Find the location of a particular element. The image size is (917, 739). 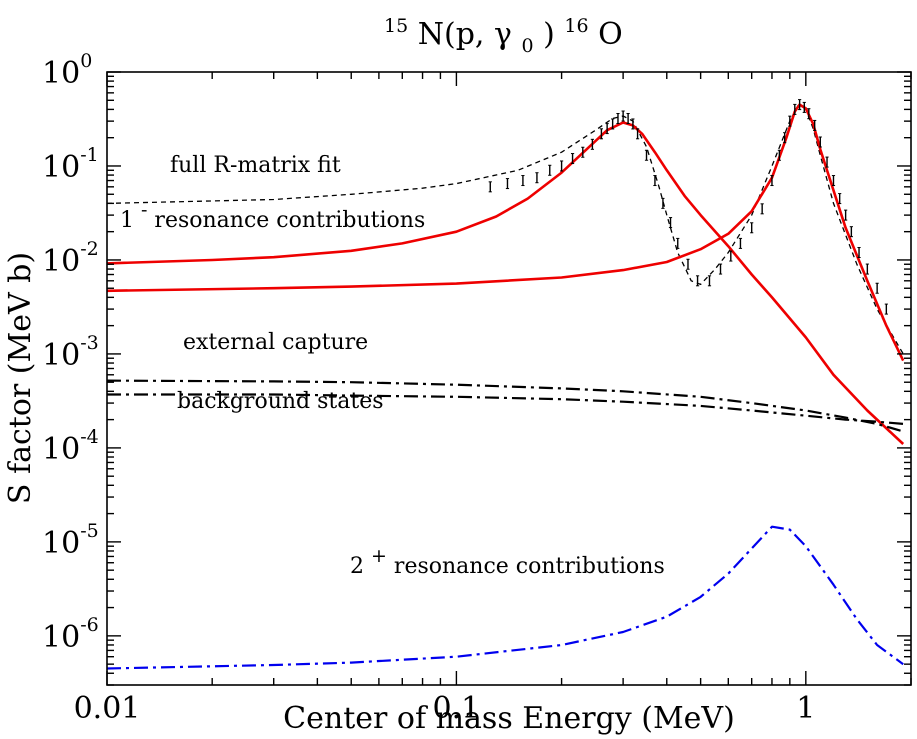

annotation-res1: 1 - resonance contributions is located at coordinates (272, 215).